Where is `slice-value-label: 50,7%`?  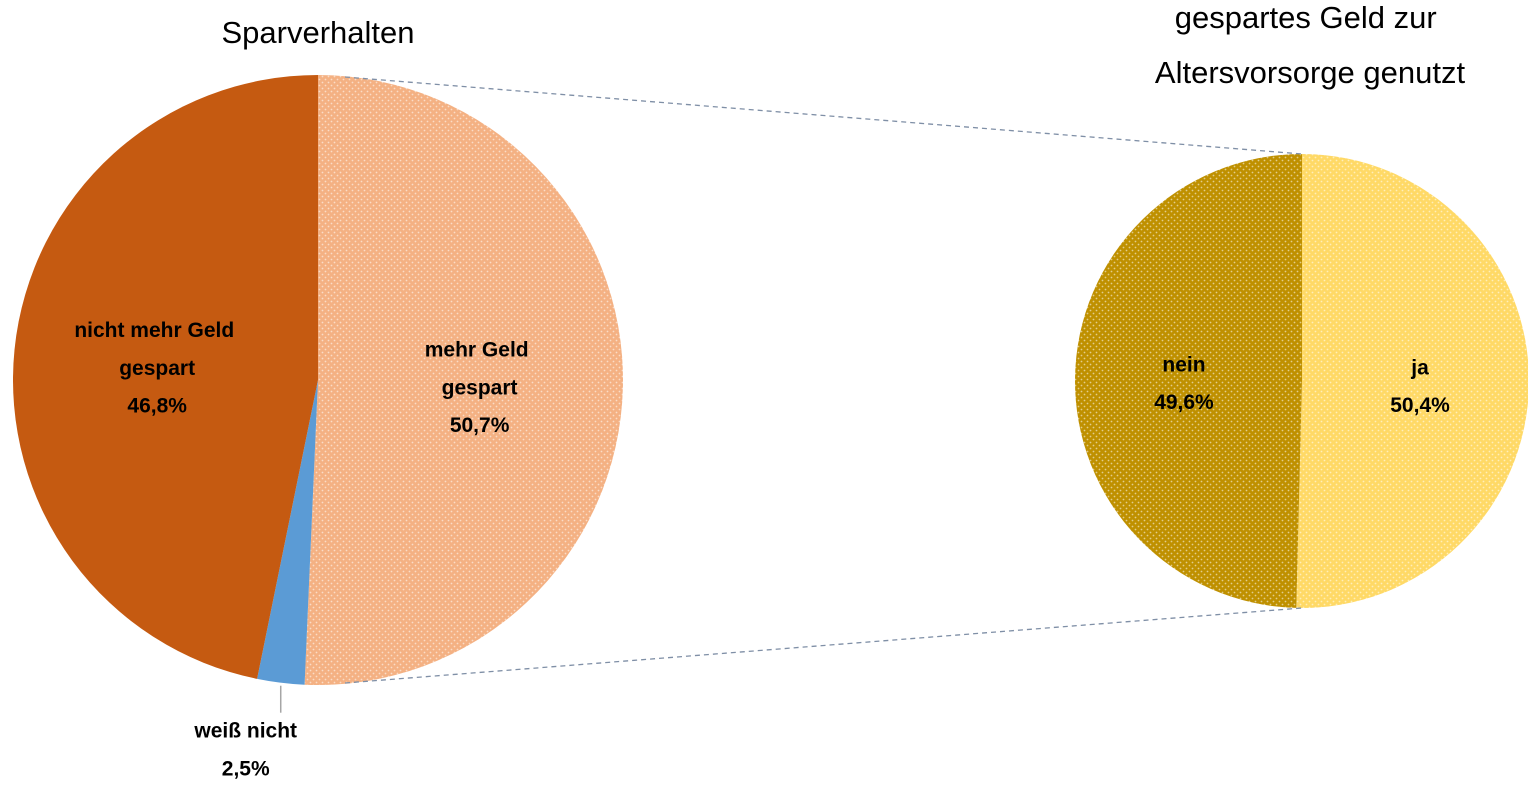 slice-value-label: 50,7% is located at coordinates (480, 425).